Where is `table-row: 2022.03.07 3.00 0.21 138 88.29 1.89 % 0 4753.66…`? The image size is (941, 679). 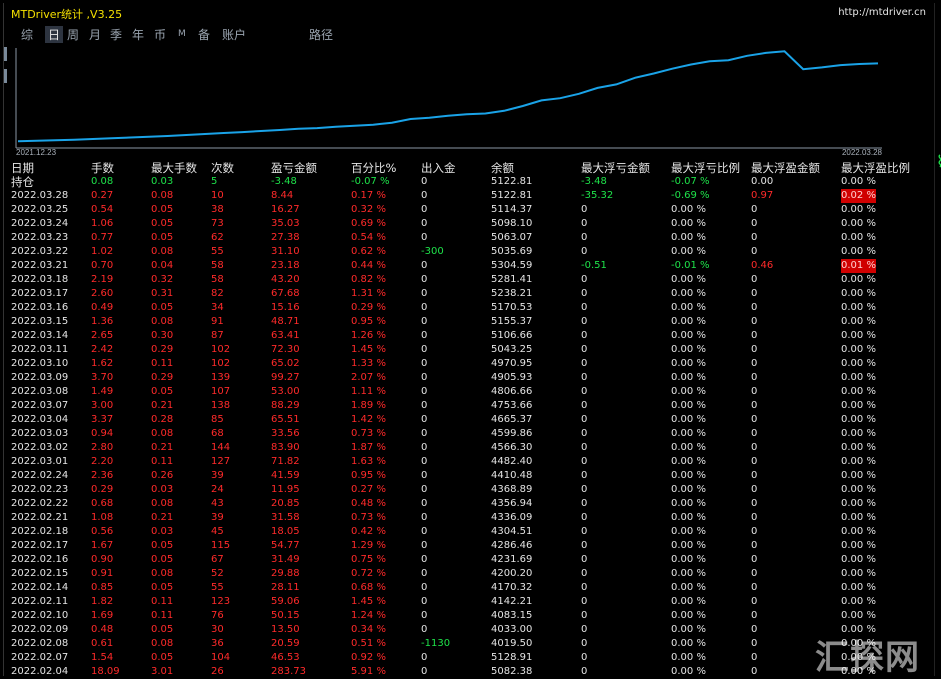 table-row: 2022.03.07 3.00 0.21 138 88.29 1.89 % 0 4753.66… is located at coordinates (469, 406).